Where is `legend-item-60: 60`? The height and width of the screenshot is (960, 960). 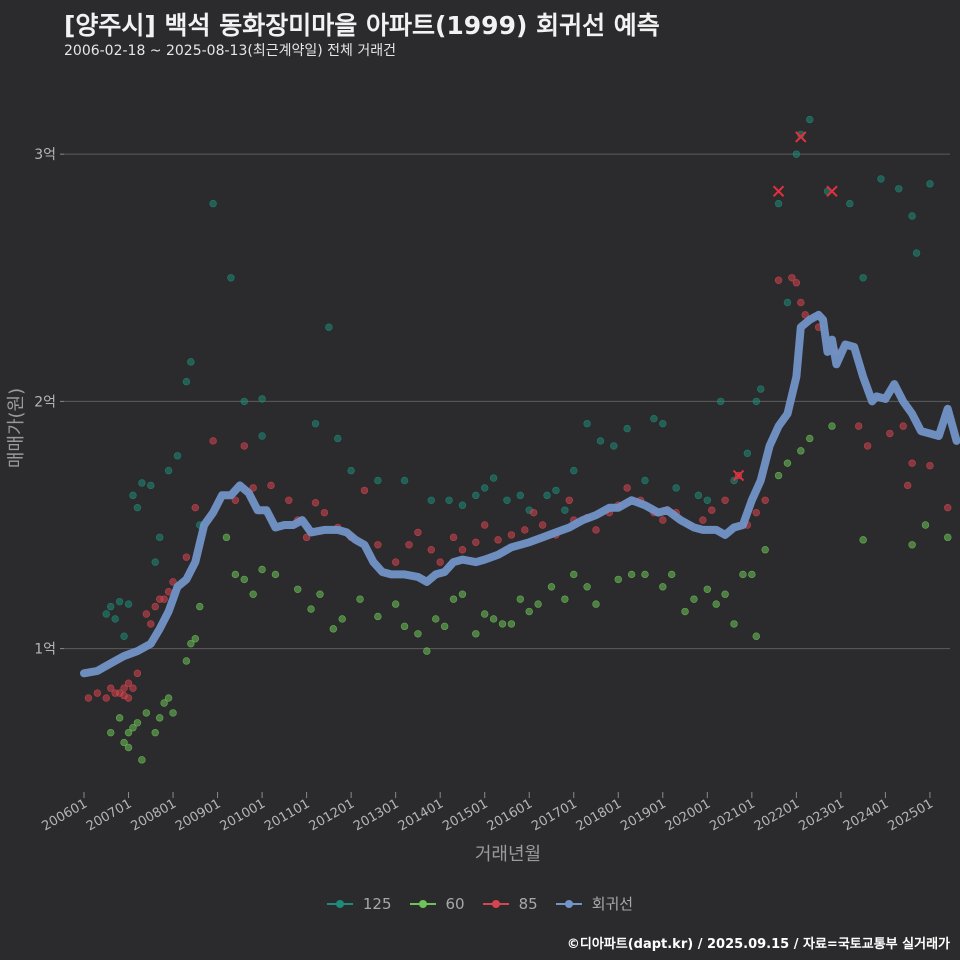
legend-item-60: 60 is located at coordinates (437, 904).